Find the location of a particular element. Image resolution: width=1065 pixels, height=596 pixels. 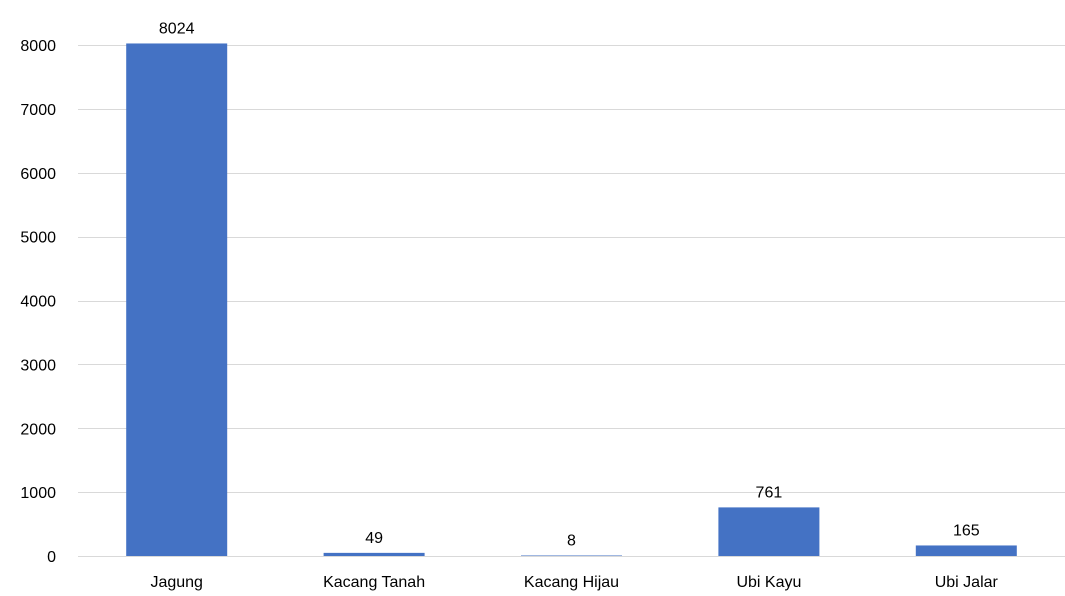

y-tick-label: 5000 is located at coordinates (38, 238).